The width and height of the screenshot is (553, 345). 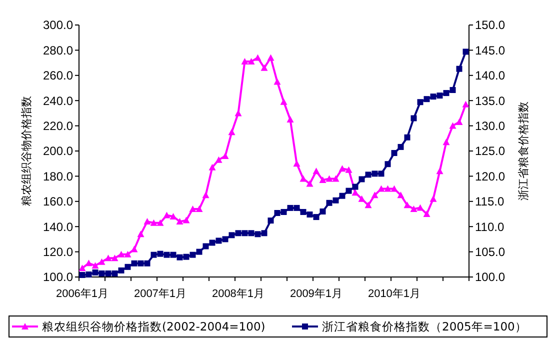 What do you see at coordinates (489, 227) in the screenshot?
I see `y2-tick-label: 110.0` at bounding box center [489, 227].